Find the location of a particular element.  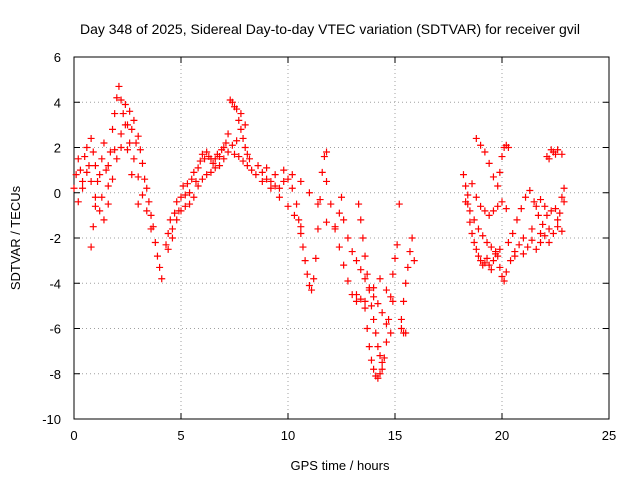

y-tick-label: -2 is located at coordinates (55, 238).